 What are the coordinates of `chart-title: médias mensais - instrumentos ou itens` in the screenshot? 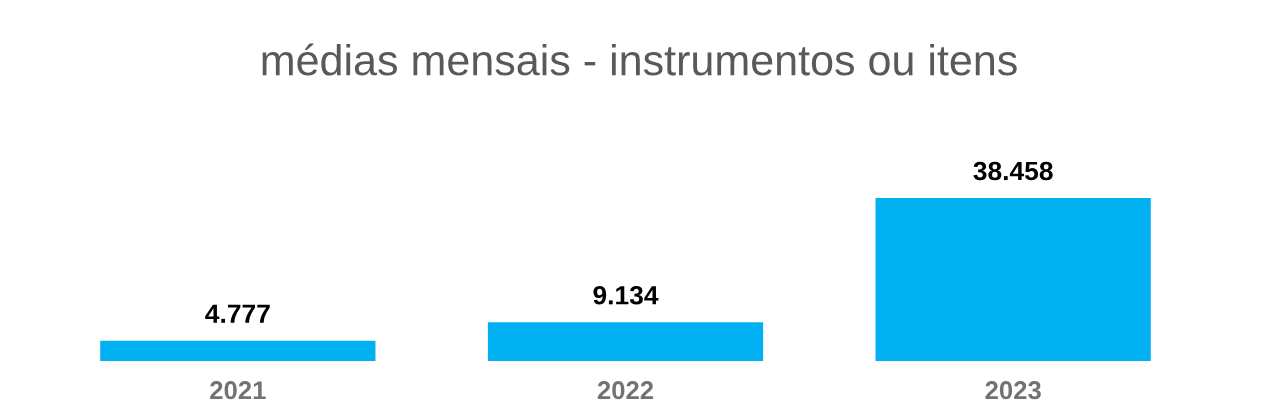 It's located at (639, 59).